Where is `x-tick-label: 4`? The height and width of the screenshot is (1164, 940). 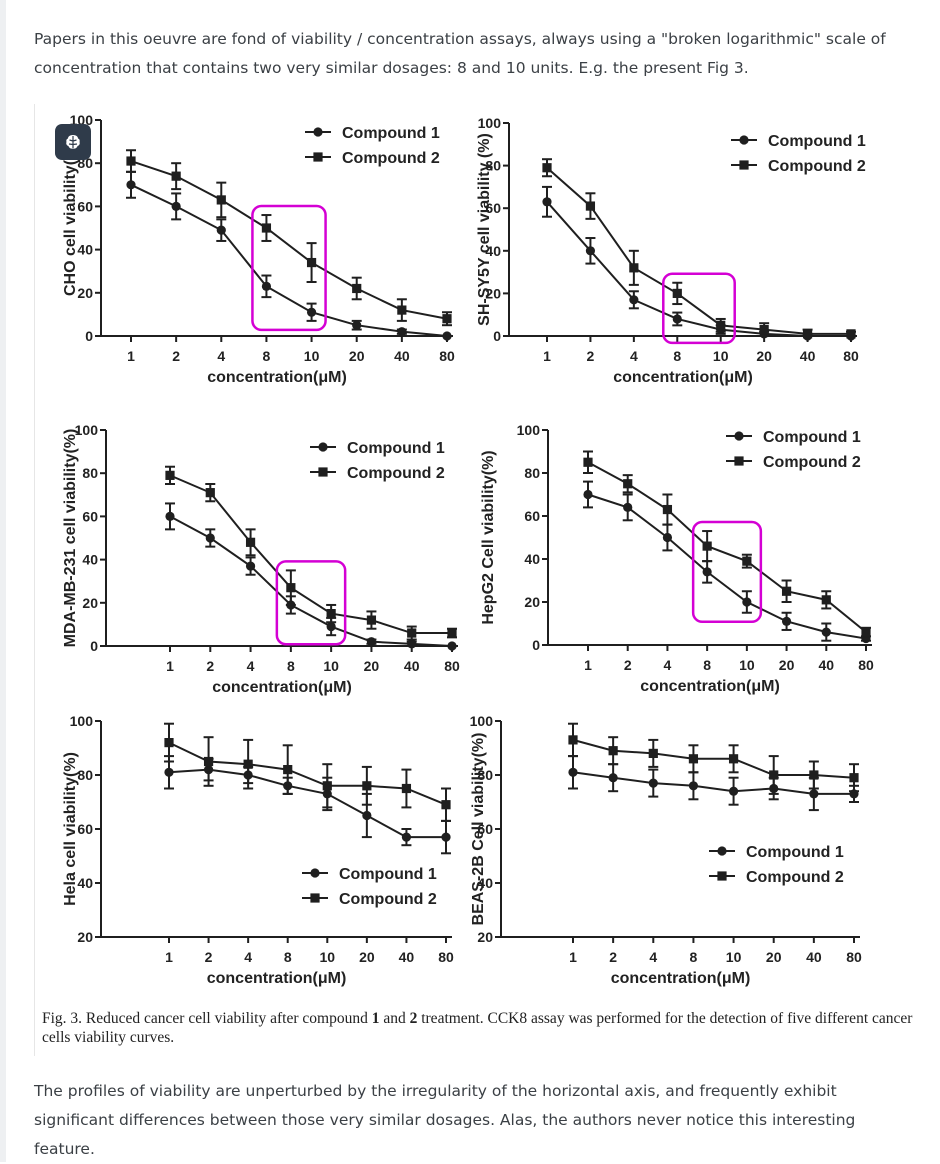
x-tick-label: 4 is located at coordinates (221, 356).